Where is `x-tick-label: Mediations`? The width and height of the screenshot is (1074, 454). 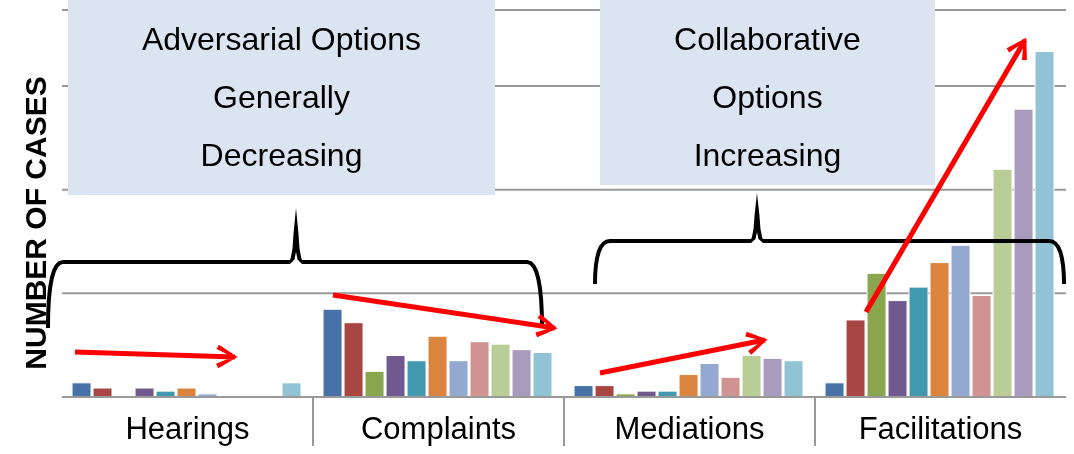 x-tick-label: Mediations is located at coordinates (689, 429).